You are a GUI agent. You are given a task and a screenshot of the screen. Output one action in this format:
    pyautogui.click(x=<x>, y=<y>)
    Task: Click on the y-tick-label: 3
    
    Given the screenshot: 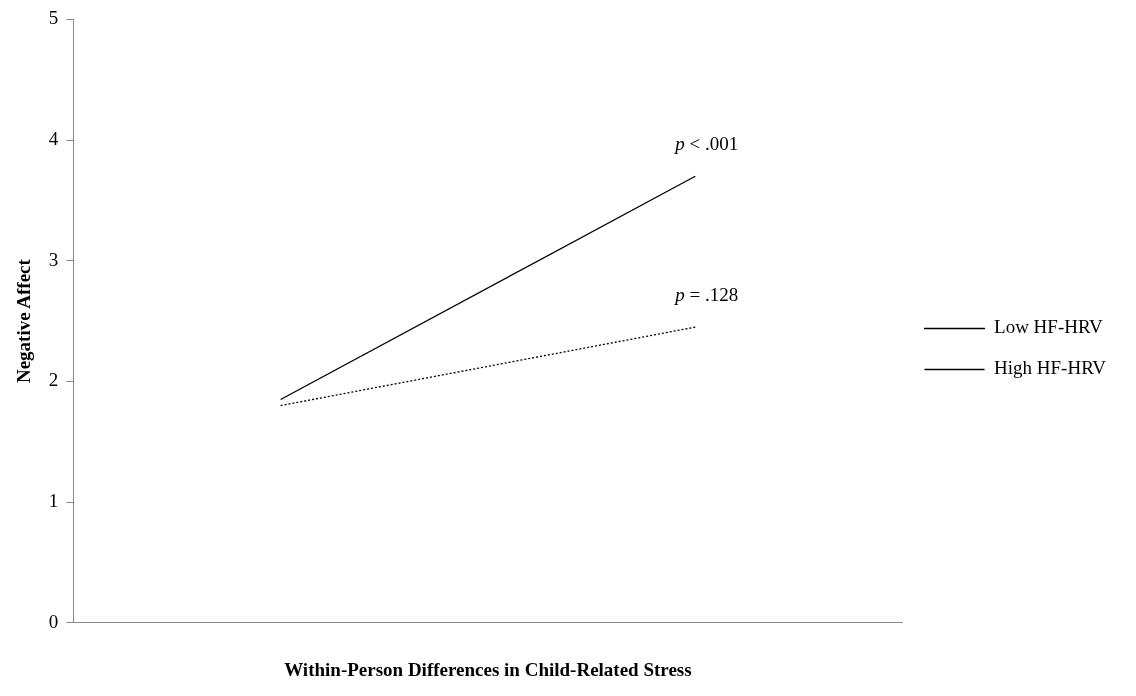 What is the action you would take?
    pyautogui.click(x=53, y=259)
    